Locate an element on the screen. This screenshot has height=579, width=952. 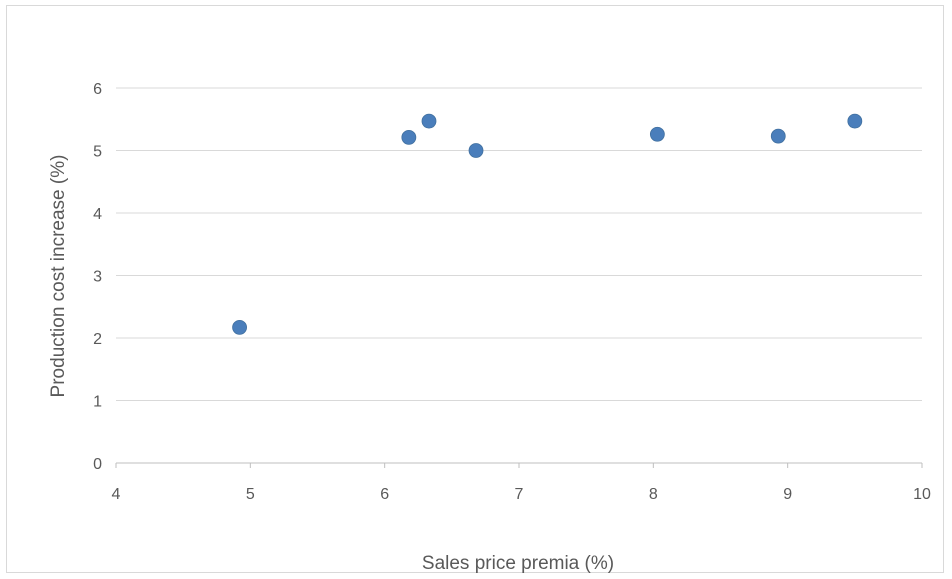
x-tick-labels: 4 5 6 7 8 9 10 is located at coordinates (521, 494).